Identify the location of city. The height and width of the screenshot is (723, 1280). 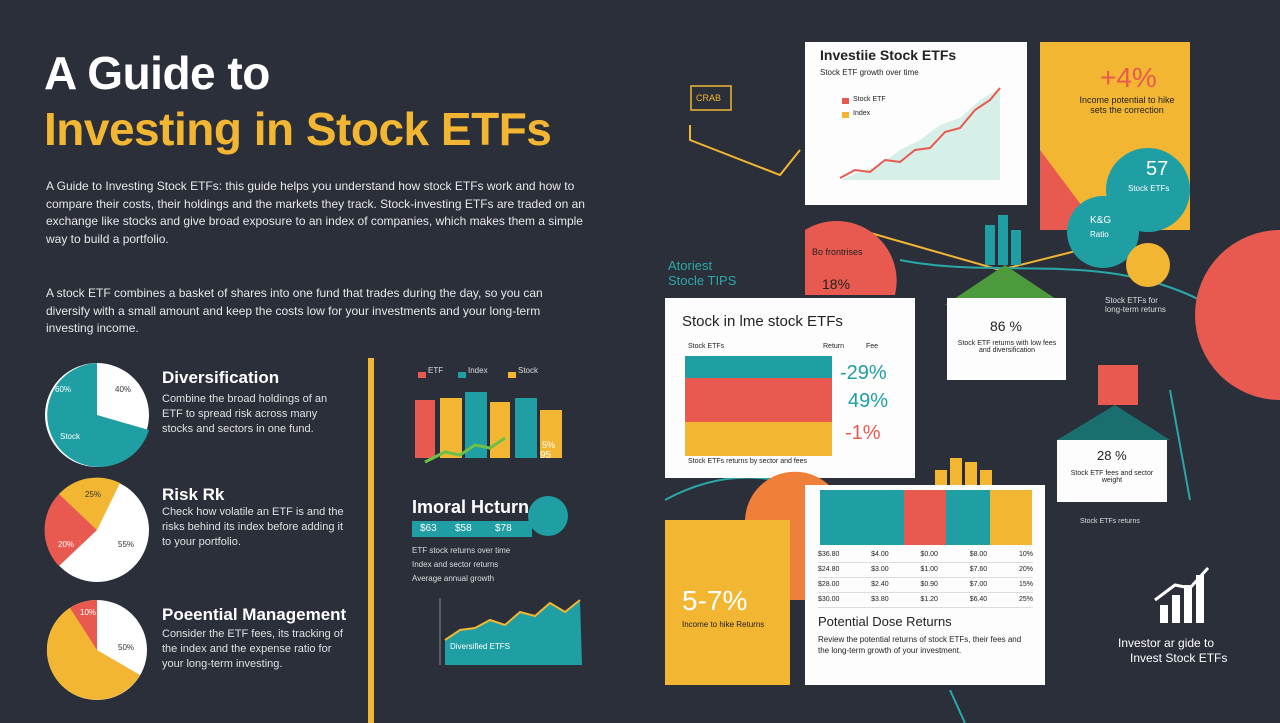
(1003, 240).